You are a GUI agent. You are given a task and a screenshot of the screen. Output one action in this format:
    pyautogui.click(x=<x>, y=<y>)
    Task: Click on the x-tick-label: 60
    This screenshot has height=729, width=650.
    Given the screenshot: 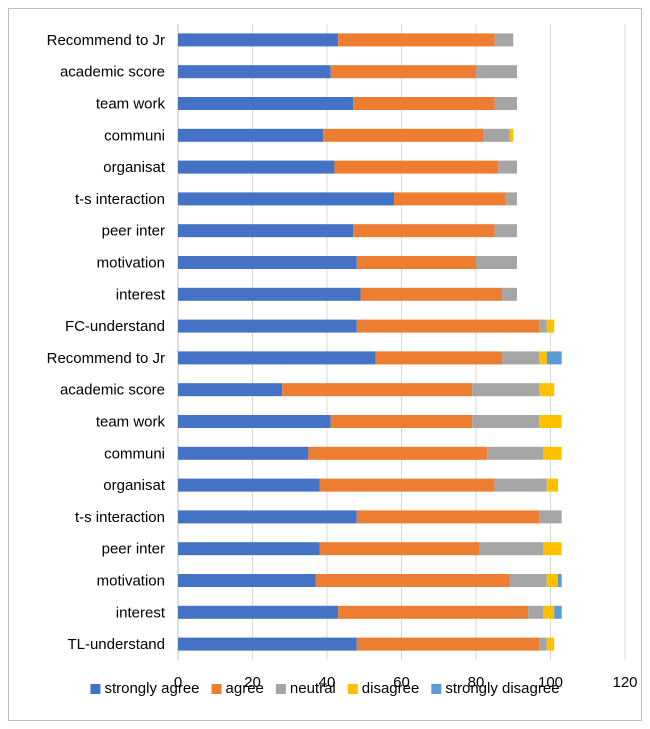 What is the action you would take?
    pyautogui.click(x=401, y=682)
    